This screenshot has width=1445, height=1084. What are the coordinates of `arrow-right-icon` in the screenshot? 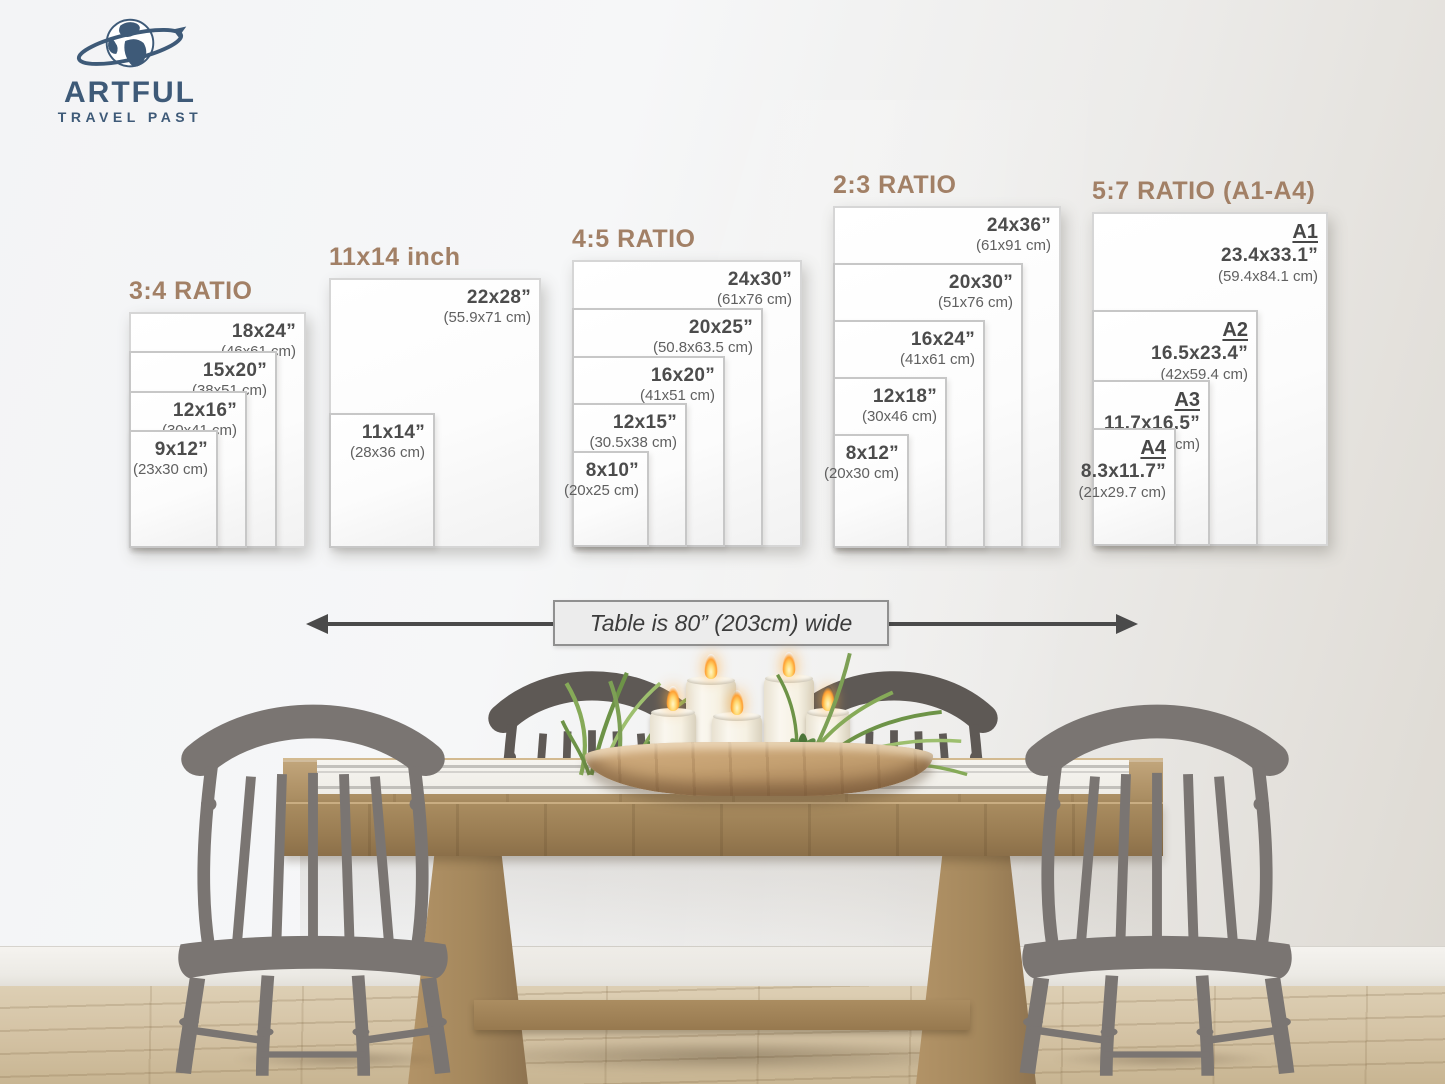 It's located at (1127, 624).